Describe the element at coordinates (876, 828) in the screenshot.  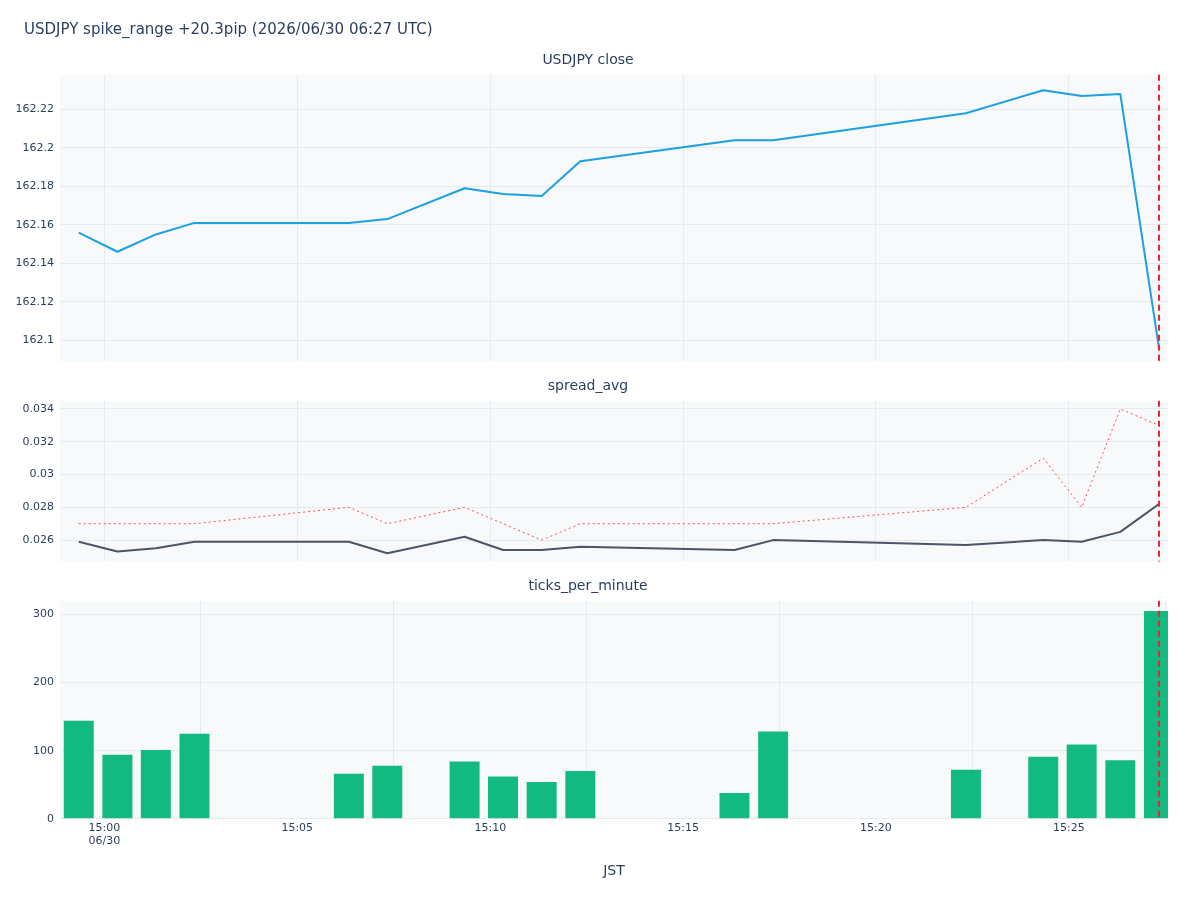
I see `x-tick-label: 15:20` at that location.